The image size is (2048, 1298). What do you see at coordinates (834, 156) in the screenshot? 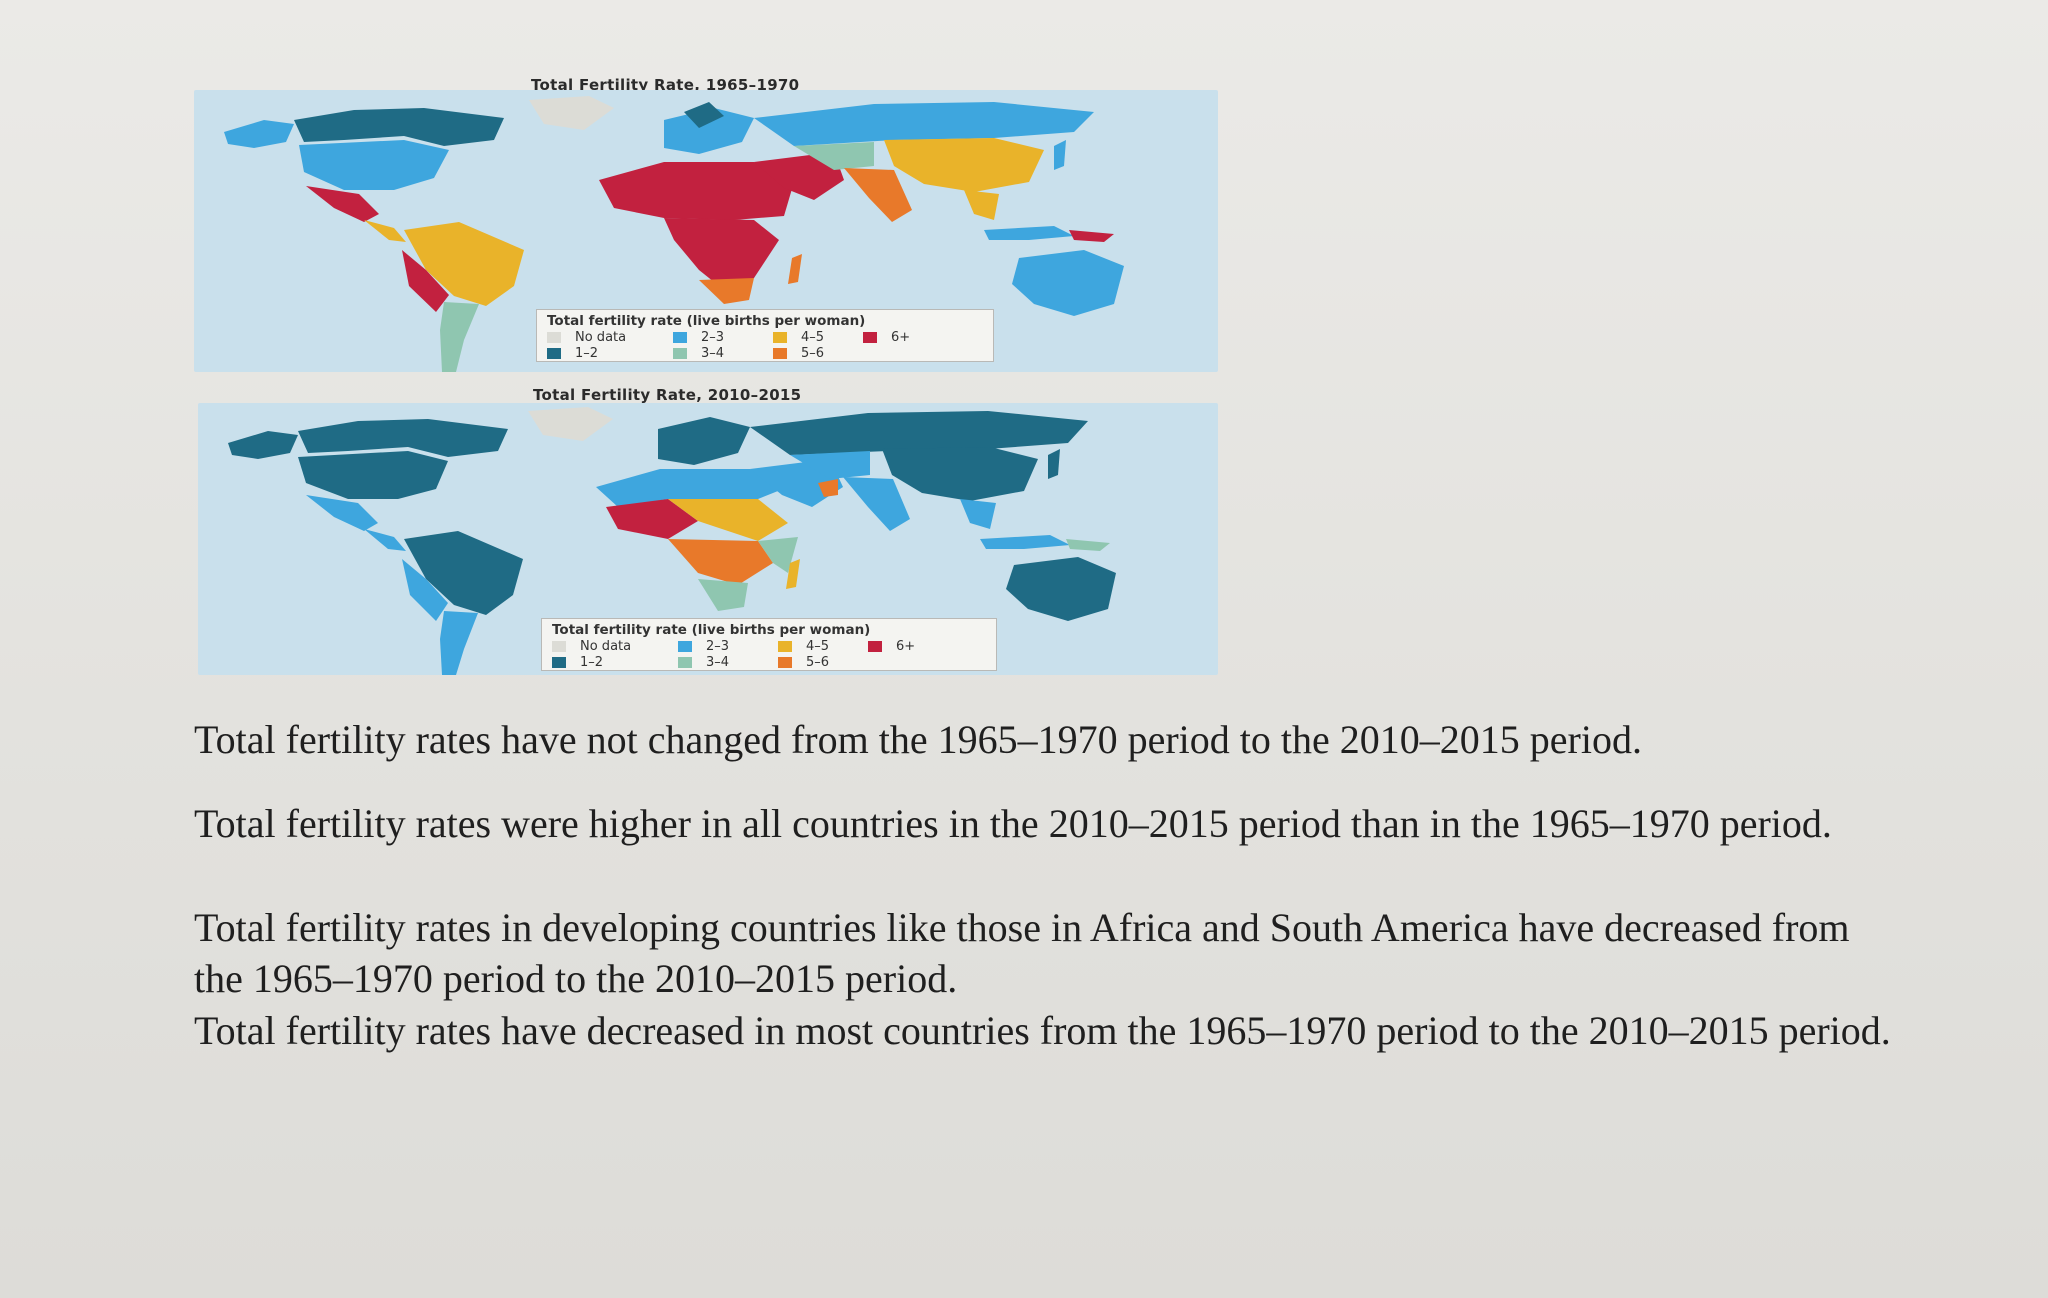
I see `map-1-central-asia` at bounding box center [834, 156].